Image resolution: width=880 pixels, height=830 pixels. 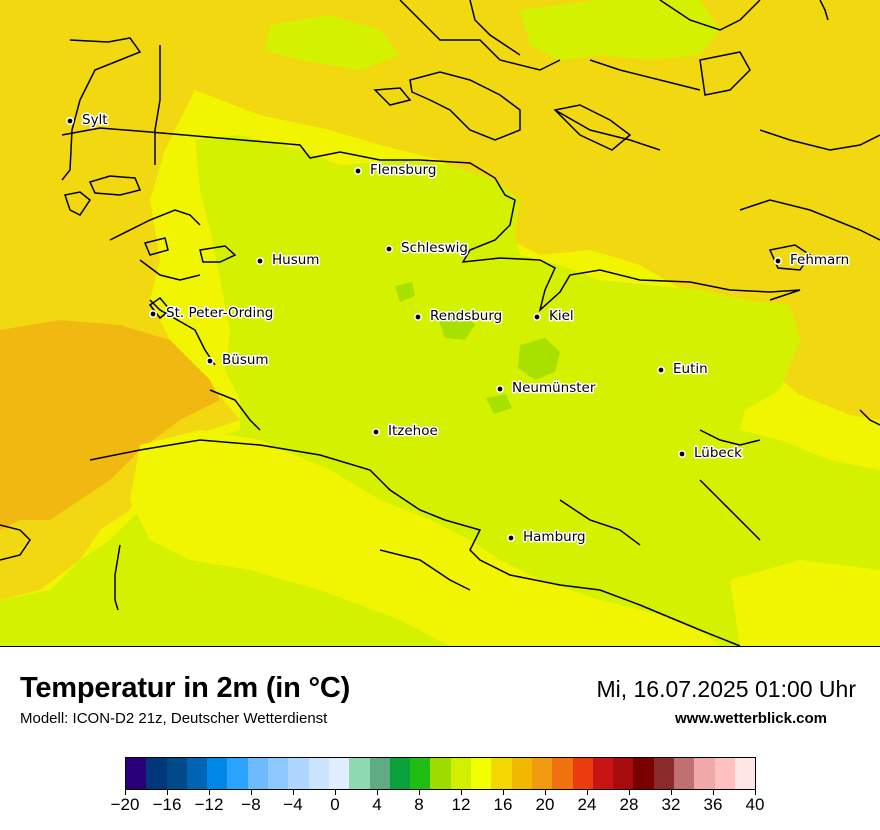 What do you see at coordinates (671, 804) in the screenshot?
I see `colorbar-tick-label: 32` at bounding box center [671, 804].